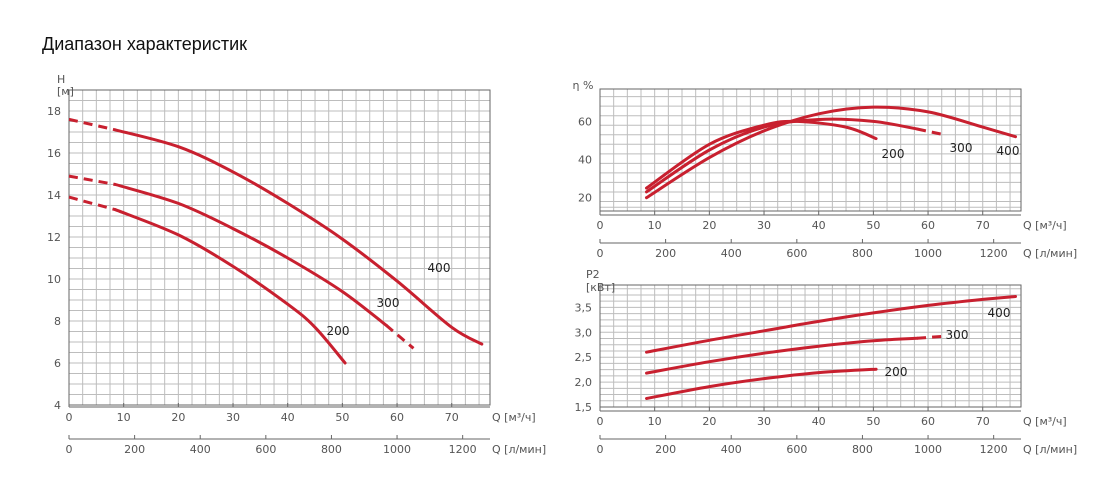 The height and width of the screenshot is (502, 1113). Describe the element at coordinates (583, 85) in the screenshot. I see `y-axis-label: η %` at that location.